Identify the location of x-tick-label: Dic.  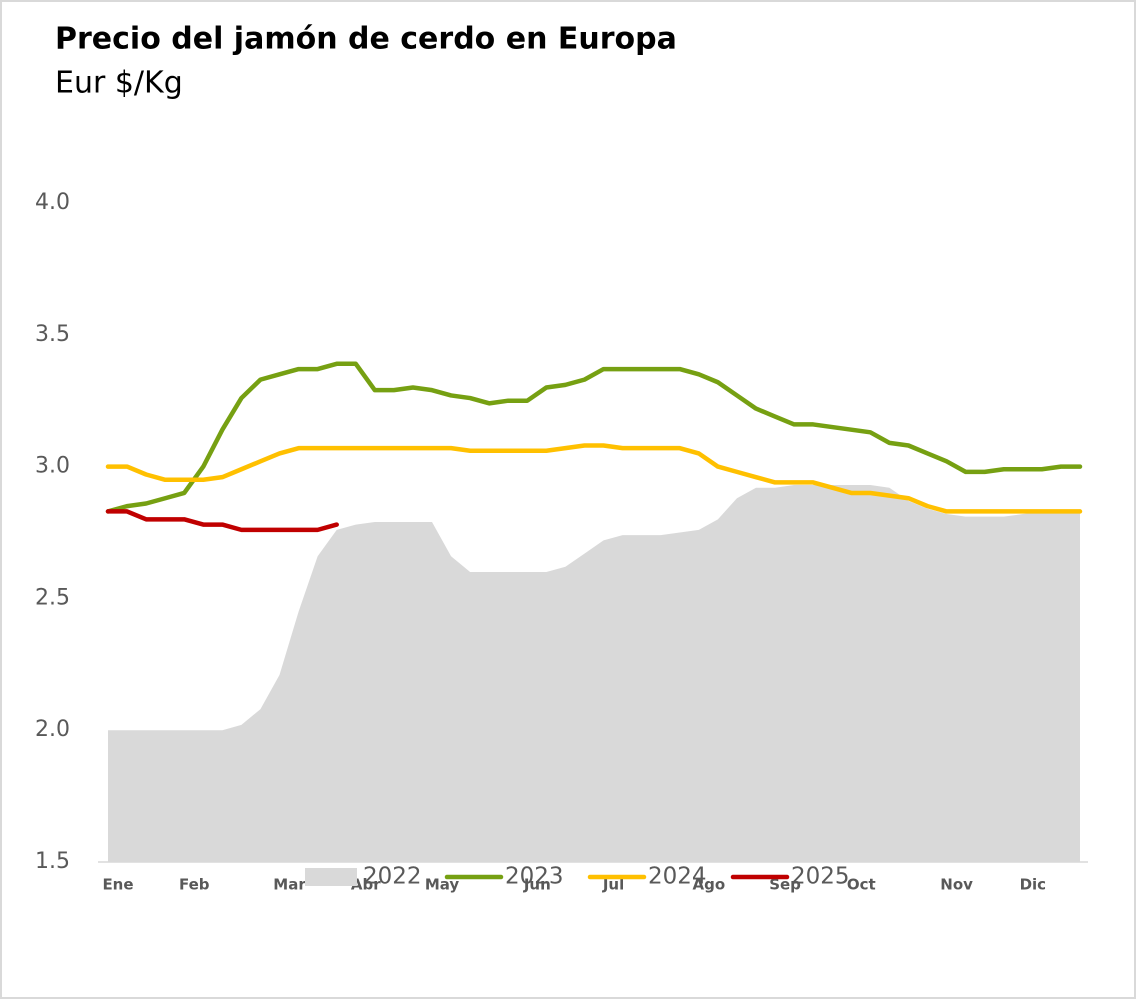
(1033, 885).